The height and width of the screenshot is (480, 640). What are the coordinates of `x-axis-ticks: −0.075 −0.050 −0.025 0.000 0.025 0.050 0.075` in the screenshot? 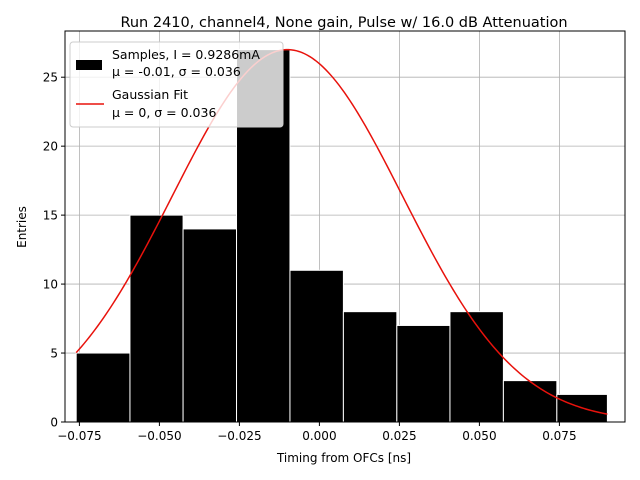 It's located at (317, 432).